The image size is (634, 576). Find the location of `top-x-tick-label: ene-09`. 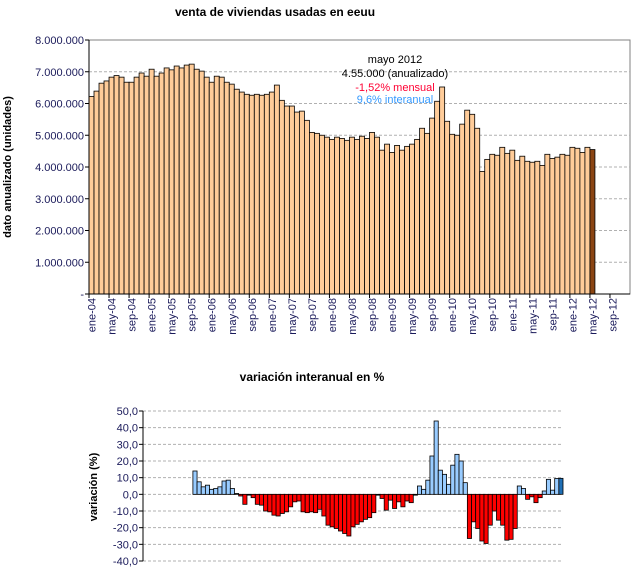

top-x-tick-label: ene-09 is located at coordinates (393, 315).